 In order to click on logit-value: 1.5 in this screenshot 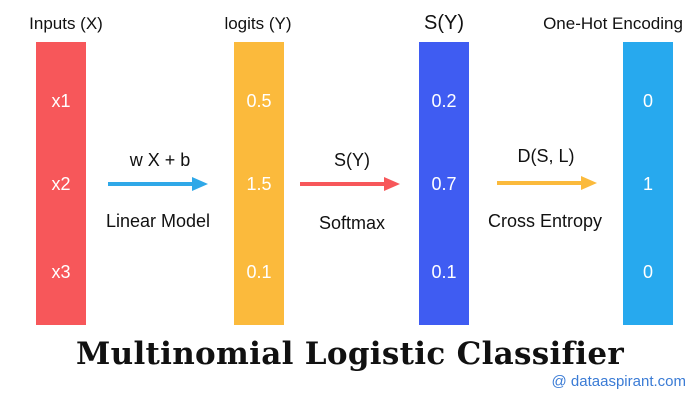, I will do `click(259, 184)`.